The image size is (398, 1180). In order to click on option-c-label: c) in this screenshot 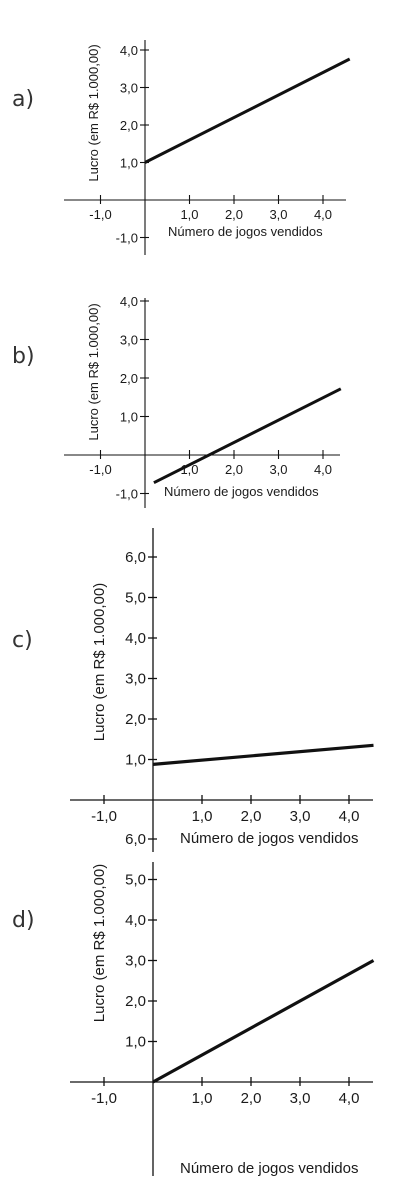, I will do `click(22, 640)`.